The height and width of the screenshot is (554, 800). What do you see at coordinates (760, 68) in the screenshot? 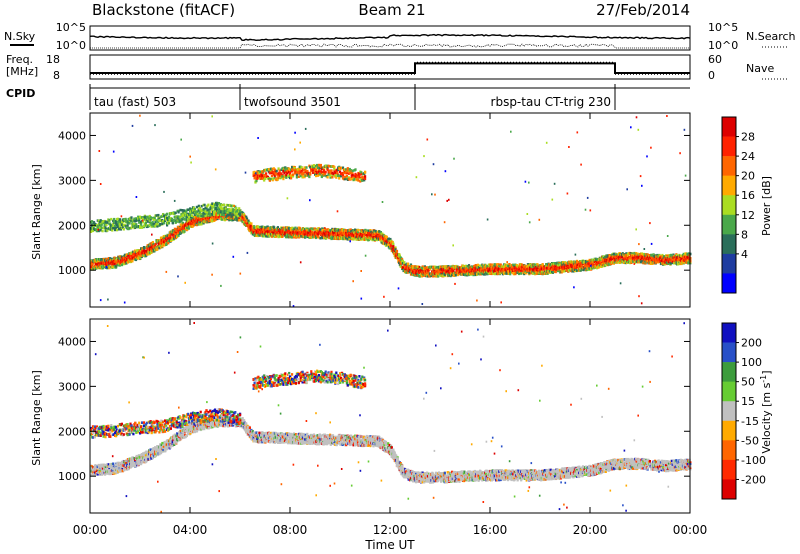
I see `nave-label: Nave` at bounding box center [760, 68].